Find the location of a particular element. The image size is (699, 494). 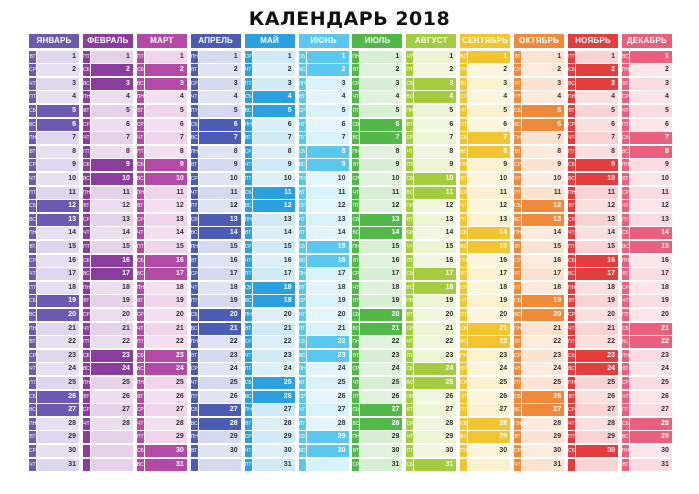

day-cell: 28 is located at coordinates (58, 423).